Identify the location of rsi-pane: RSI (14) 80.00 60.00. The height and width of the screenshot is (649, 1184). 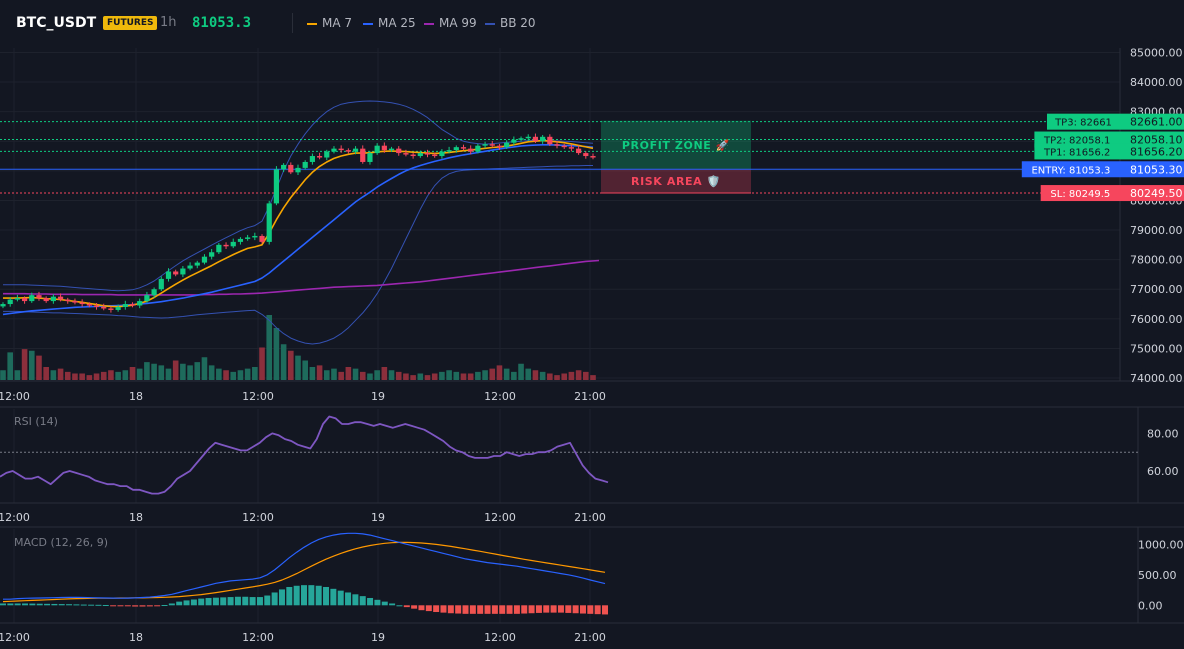
(589, 455).